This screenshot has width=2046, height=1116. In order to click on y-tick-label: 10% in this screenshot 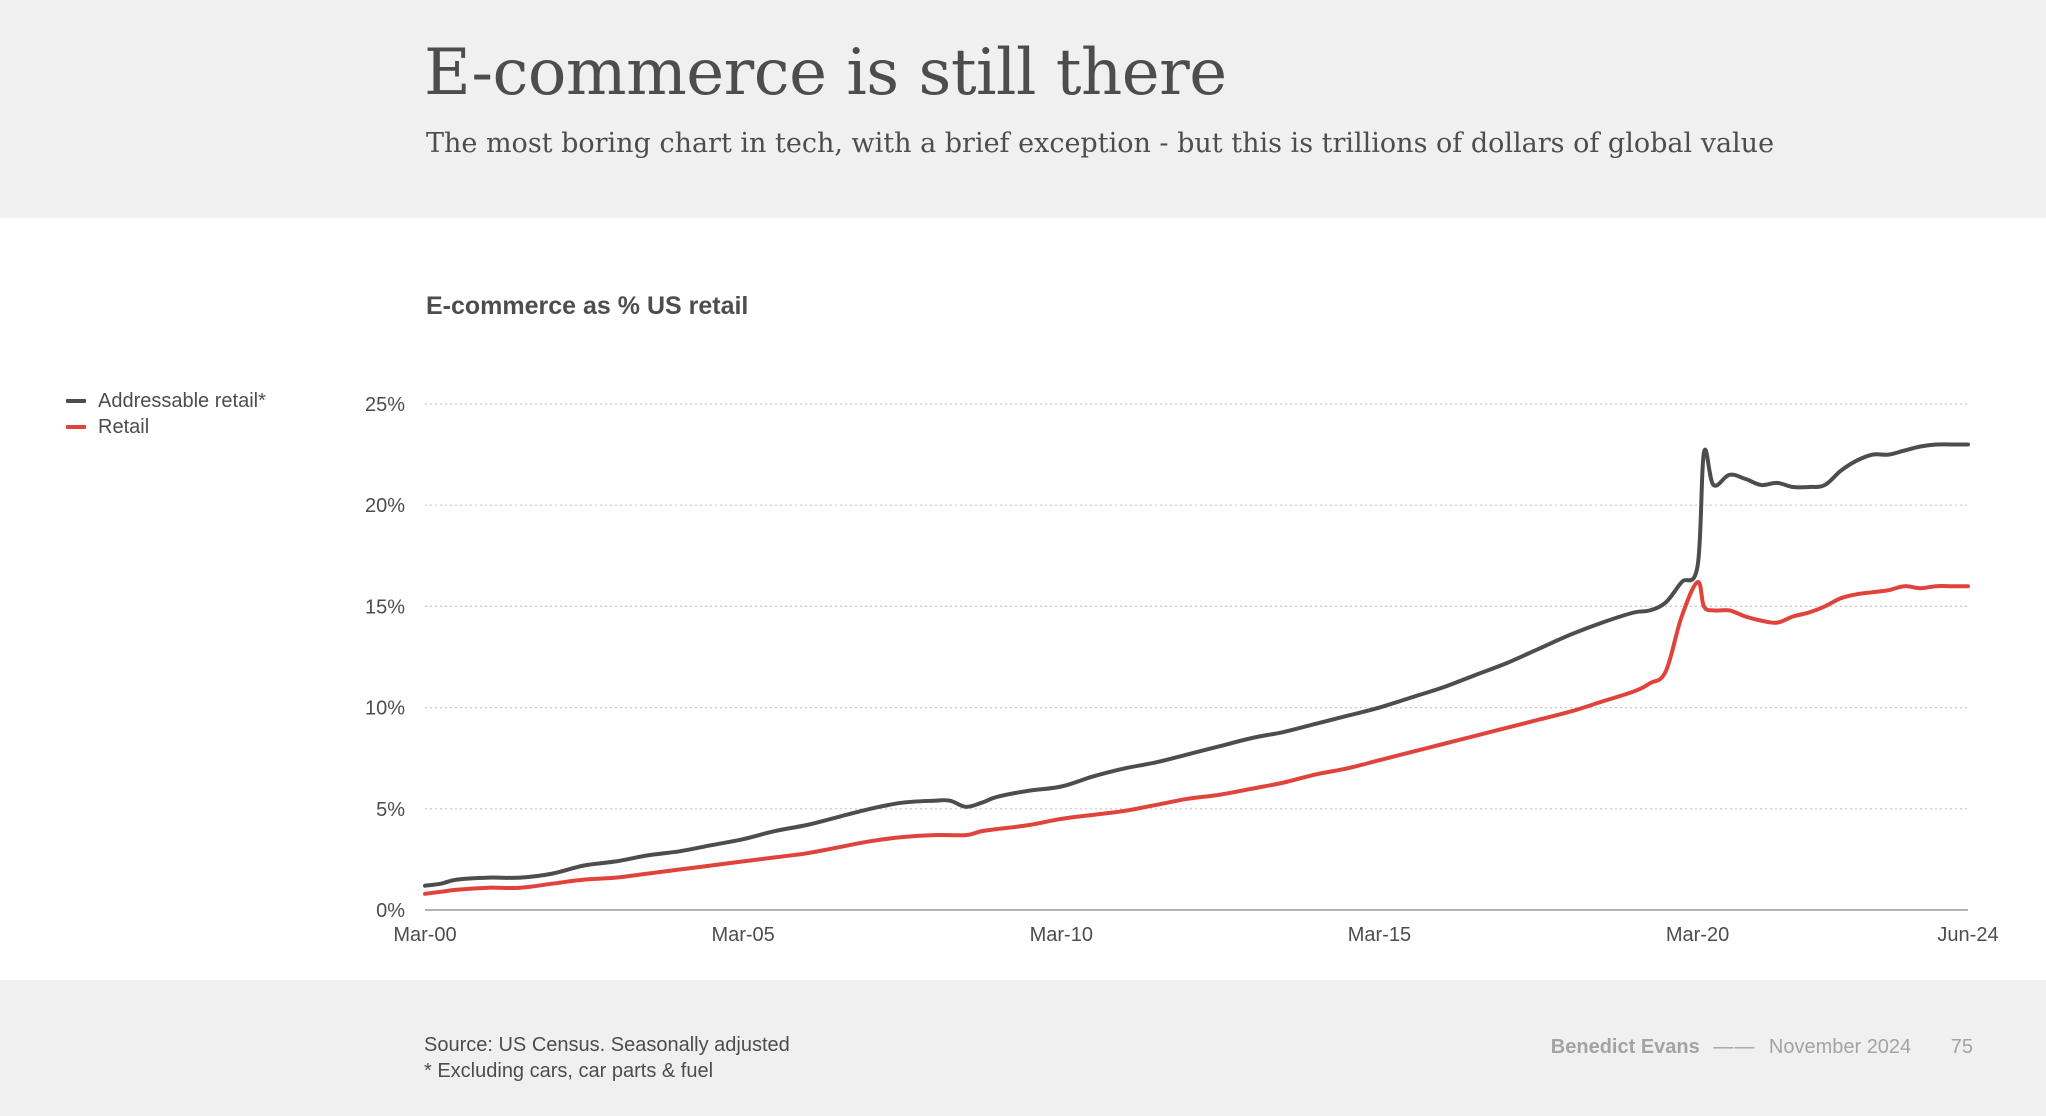, I will do `click(385, 709)`.